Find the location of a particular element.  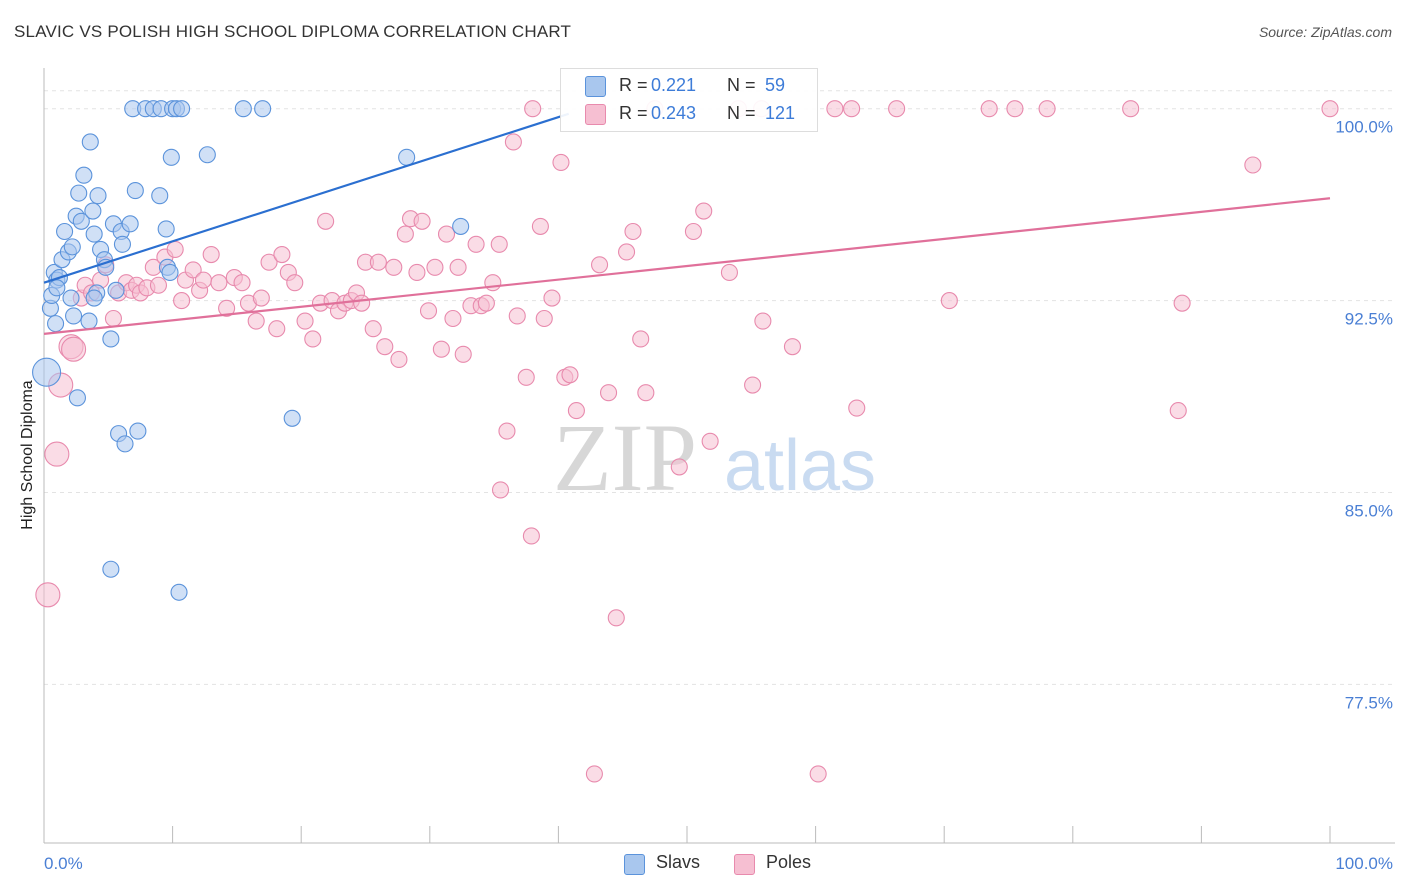

slavs-swatch is located at coordinates (634, 864).